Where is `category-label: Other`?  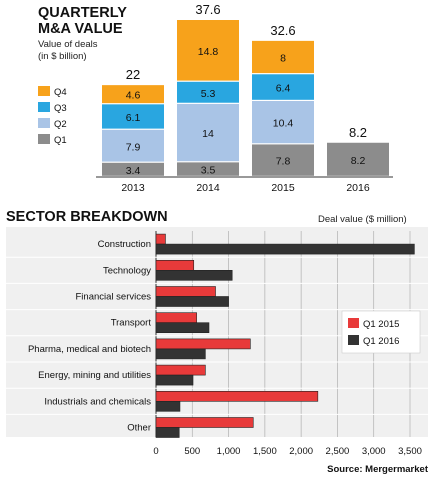 category-label: Other is located at coordinates (139, 428).